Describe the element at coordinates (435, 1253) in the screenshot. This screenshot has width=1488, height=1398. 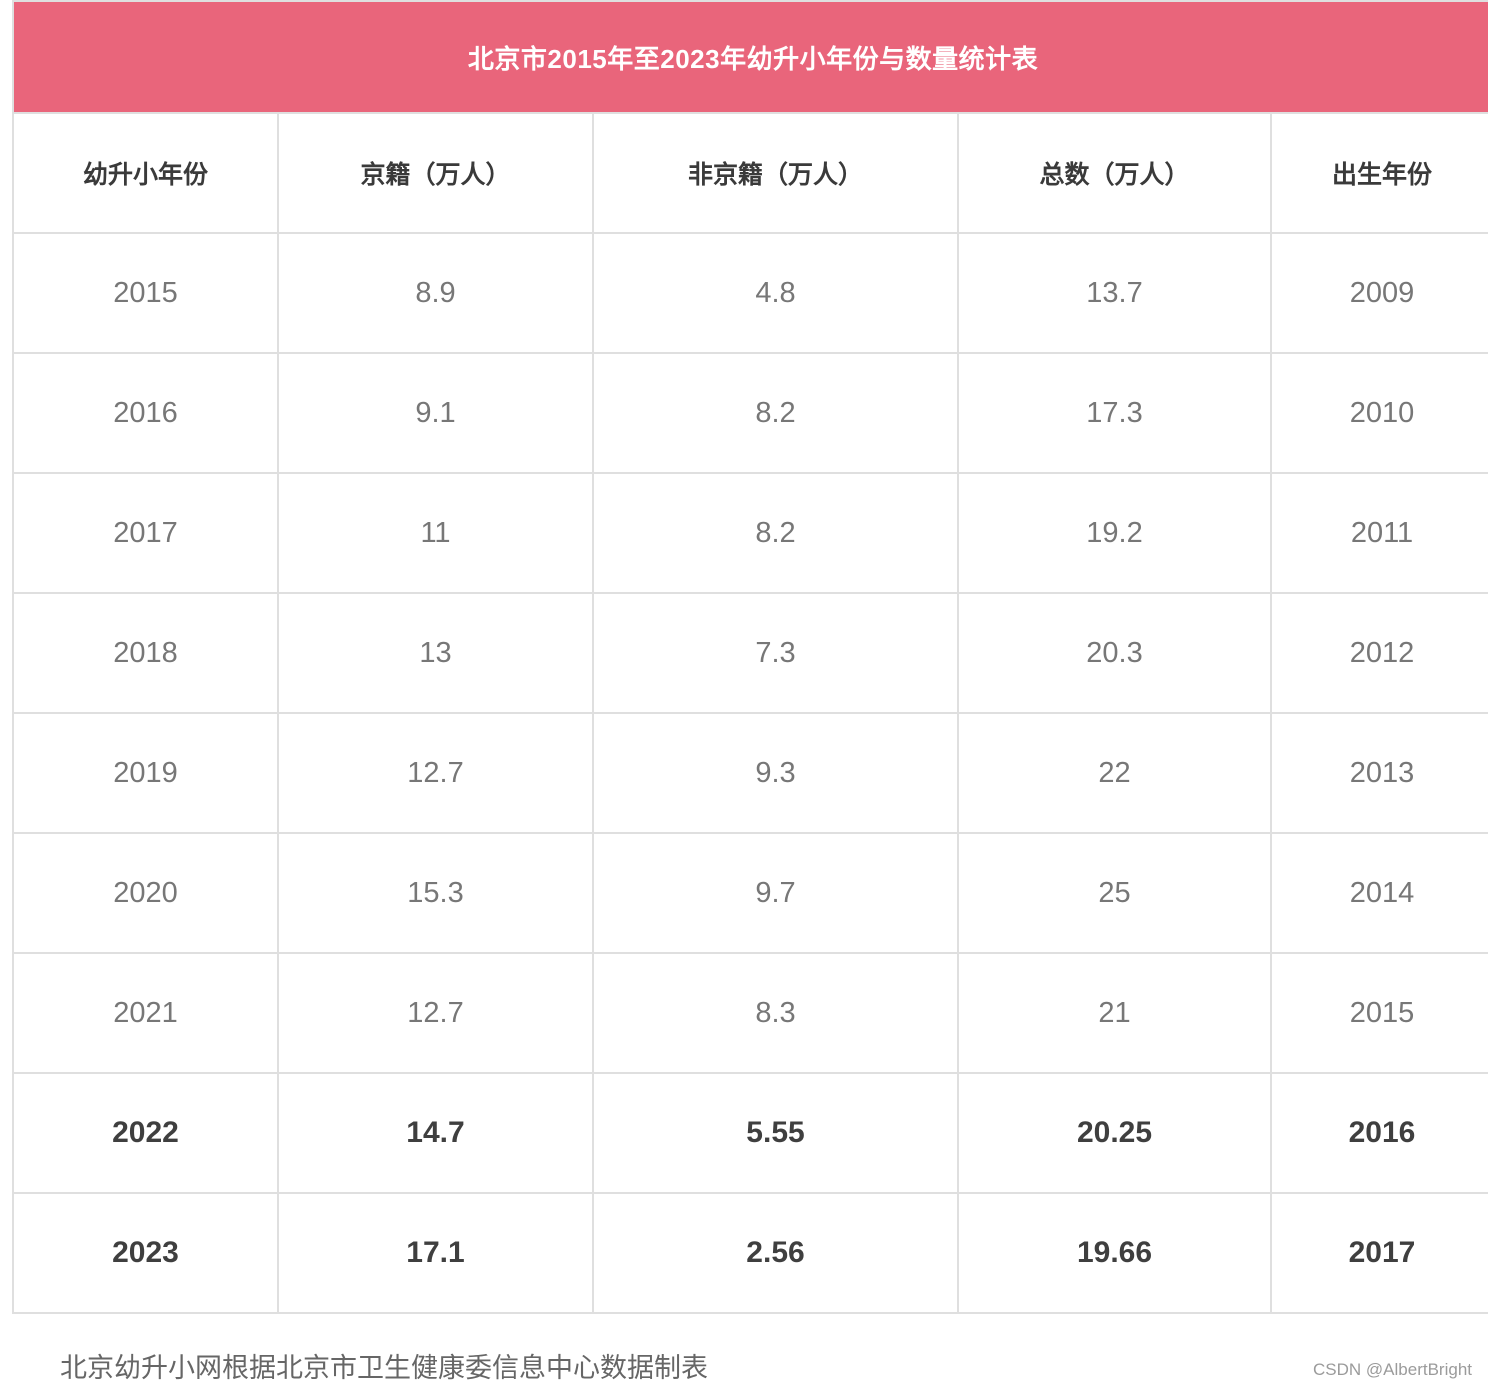
I see `cell-r8-c1: 17.1` at that location.